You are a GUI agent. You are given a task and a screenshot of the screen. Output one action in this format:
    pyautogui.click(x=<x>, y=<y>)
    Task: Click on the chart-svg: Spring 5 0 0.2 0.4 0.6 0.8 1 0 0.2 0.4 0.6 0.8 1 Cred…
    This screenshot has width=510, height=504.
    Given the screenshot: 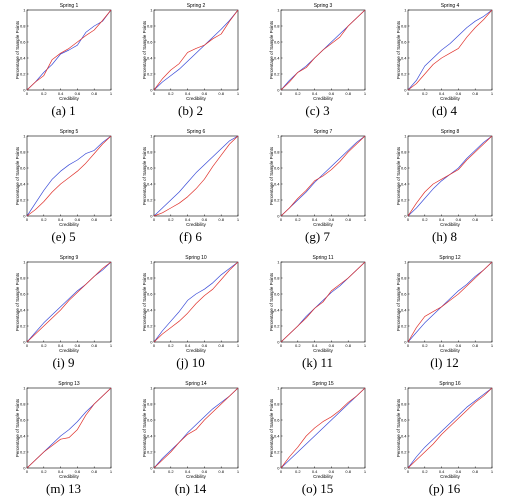 What is the action you would take?
    pyautogui.click(x=64, y=178)
    